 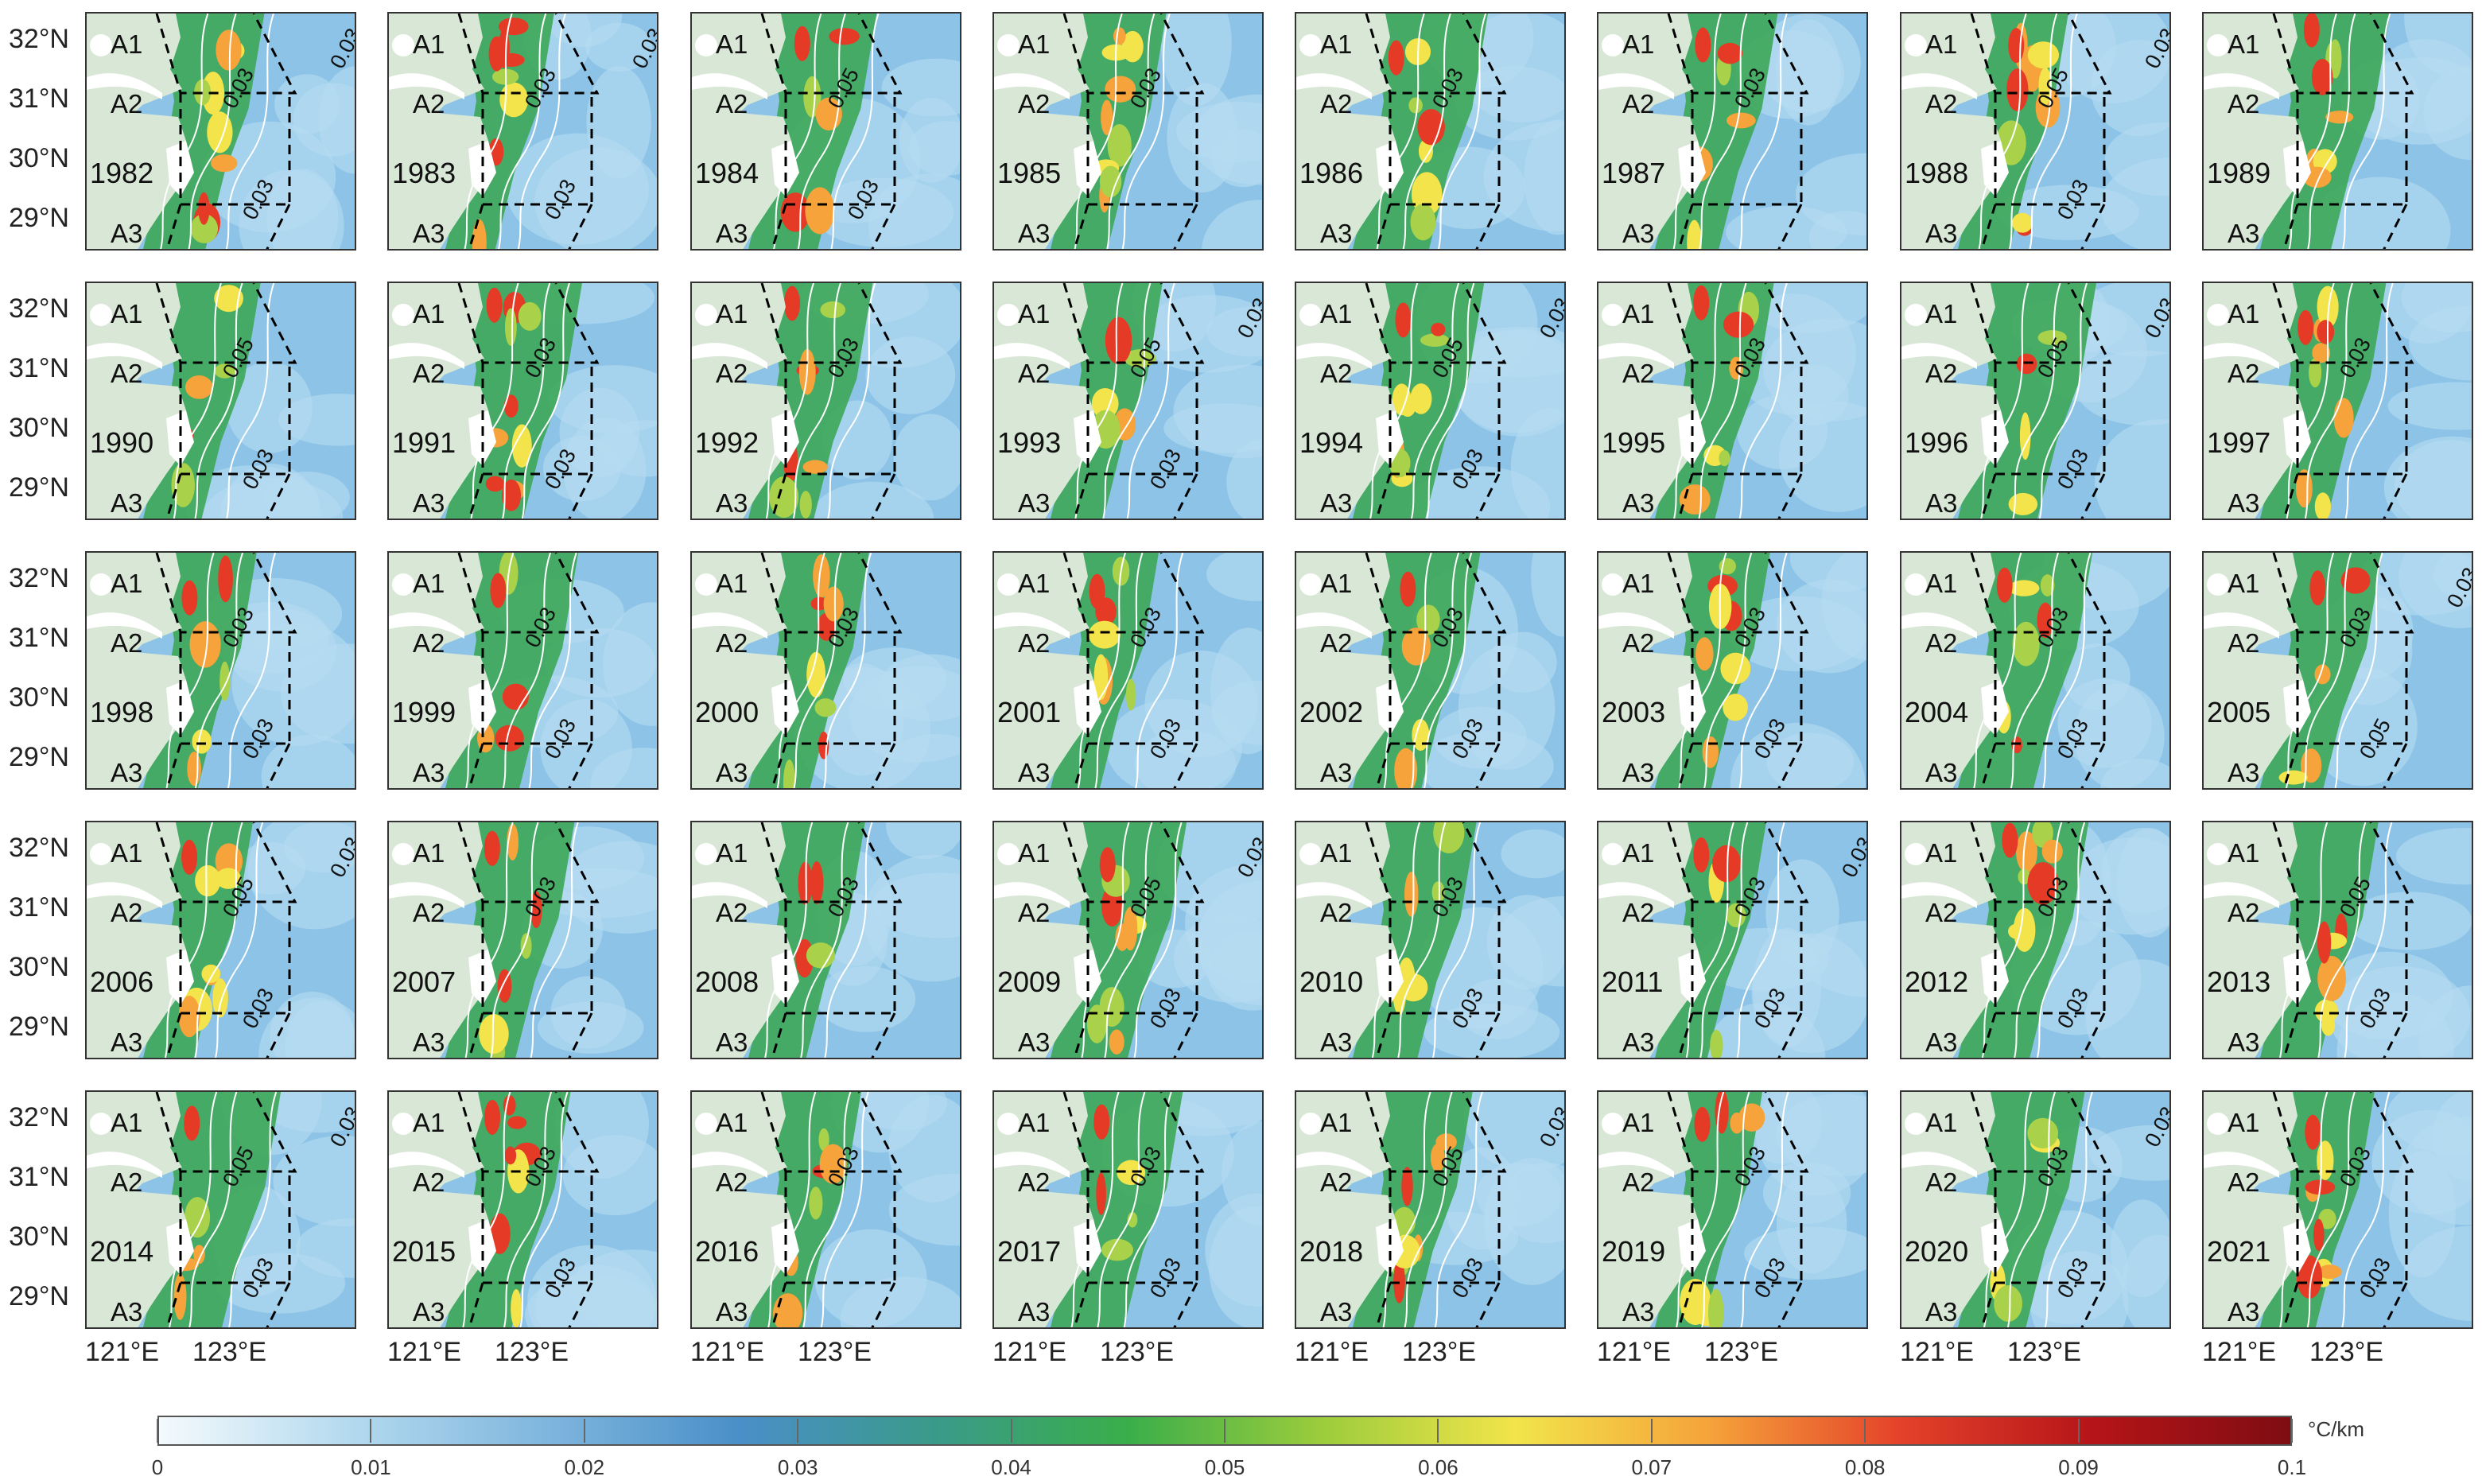 What do you see at coordinates (727, 442) in the screenshot?
I see `year-label: 1992` at bounding box center [727, 442].